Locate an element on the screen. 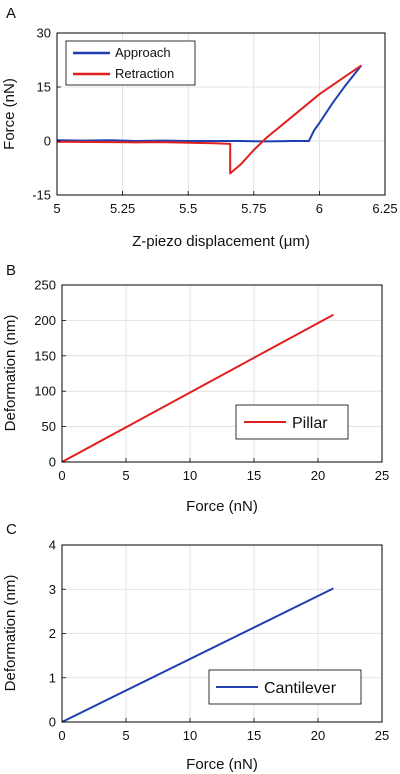 The width and height of the screenshot is (400, 774). series-line-retraction is located at coordinates (209, 119).